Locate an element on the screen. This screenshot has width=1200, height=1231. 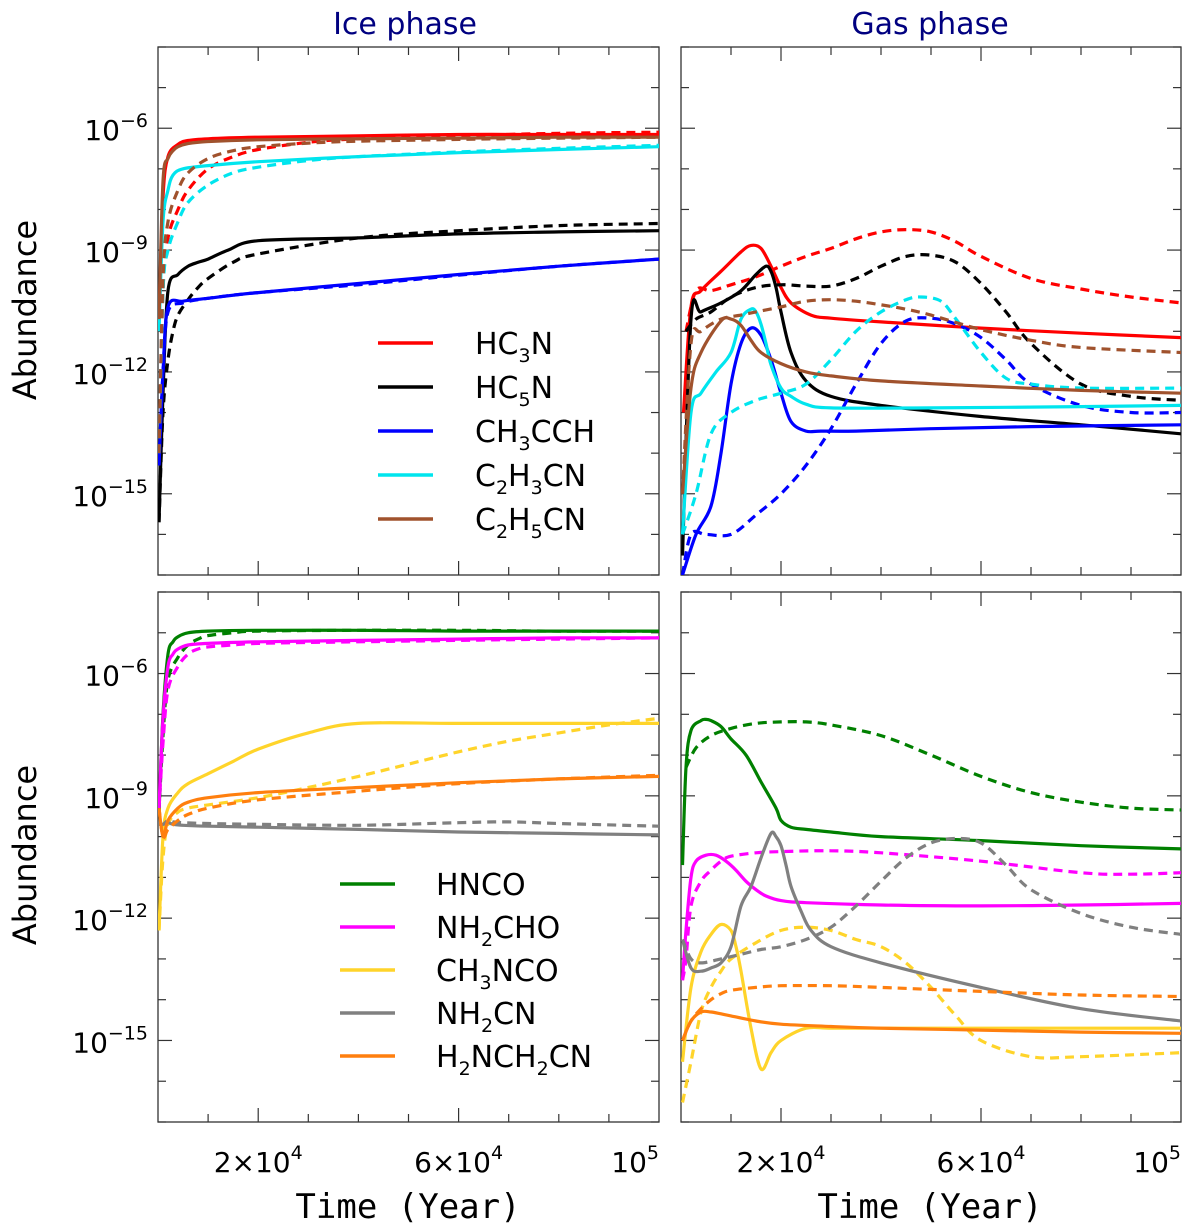
series-nh2cn-solid is located at coordinates (931, 926).